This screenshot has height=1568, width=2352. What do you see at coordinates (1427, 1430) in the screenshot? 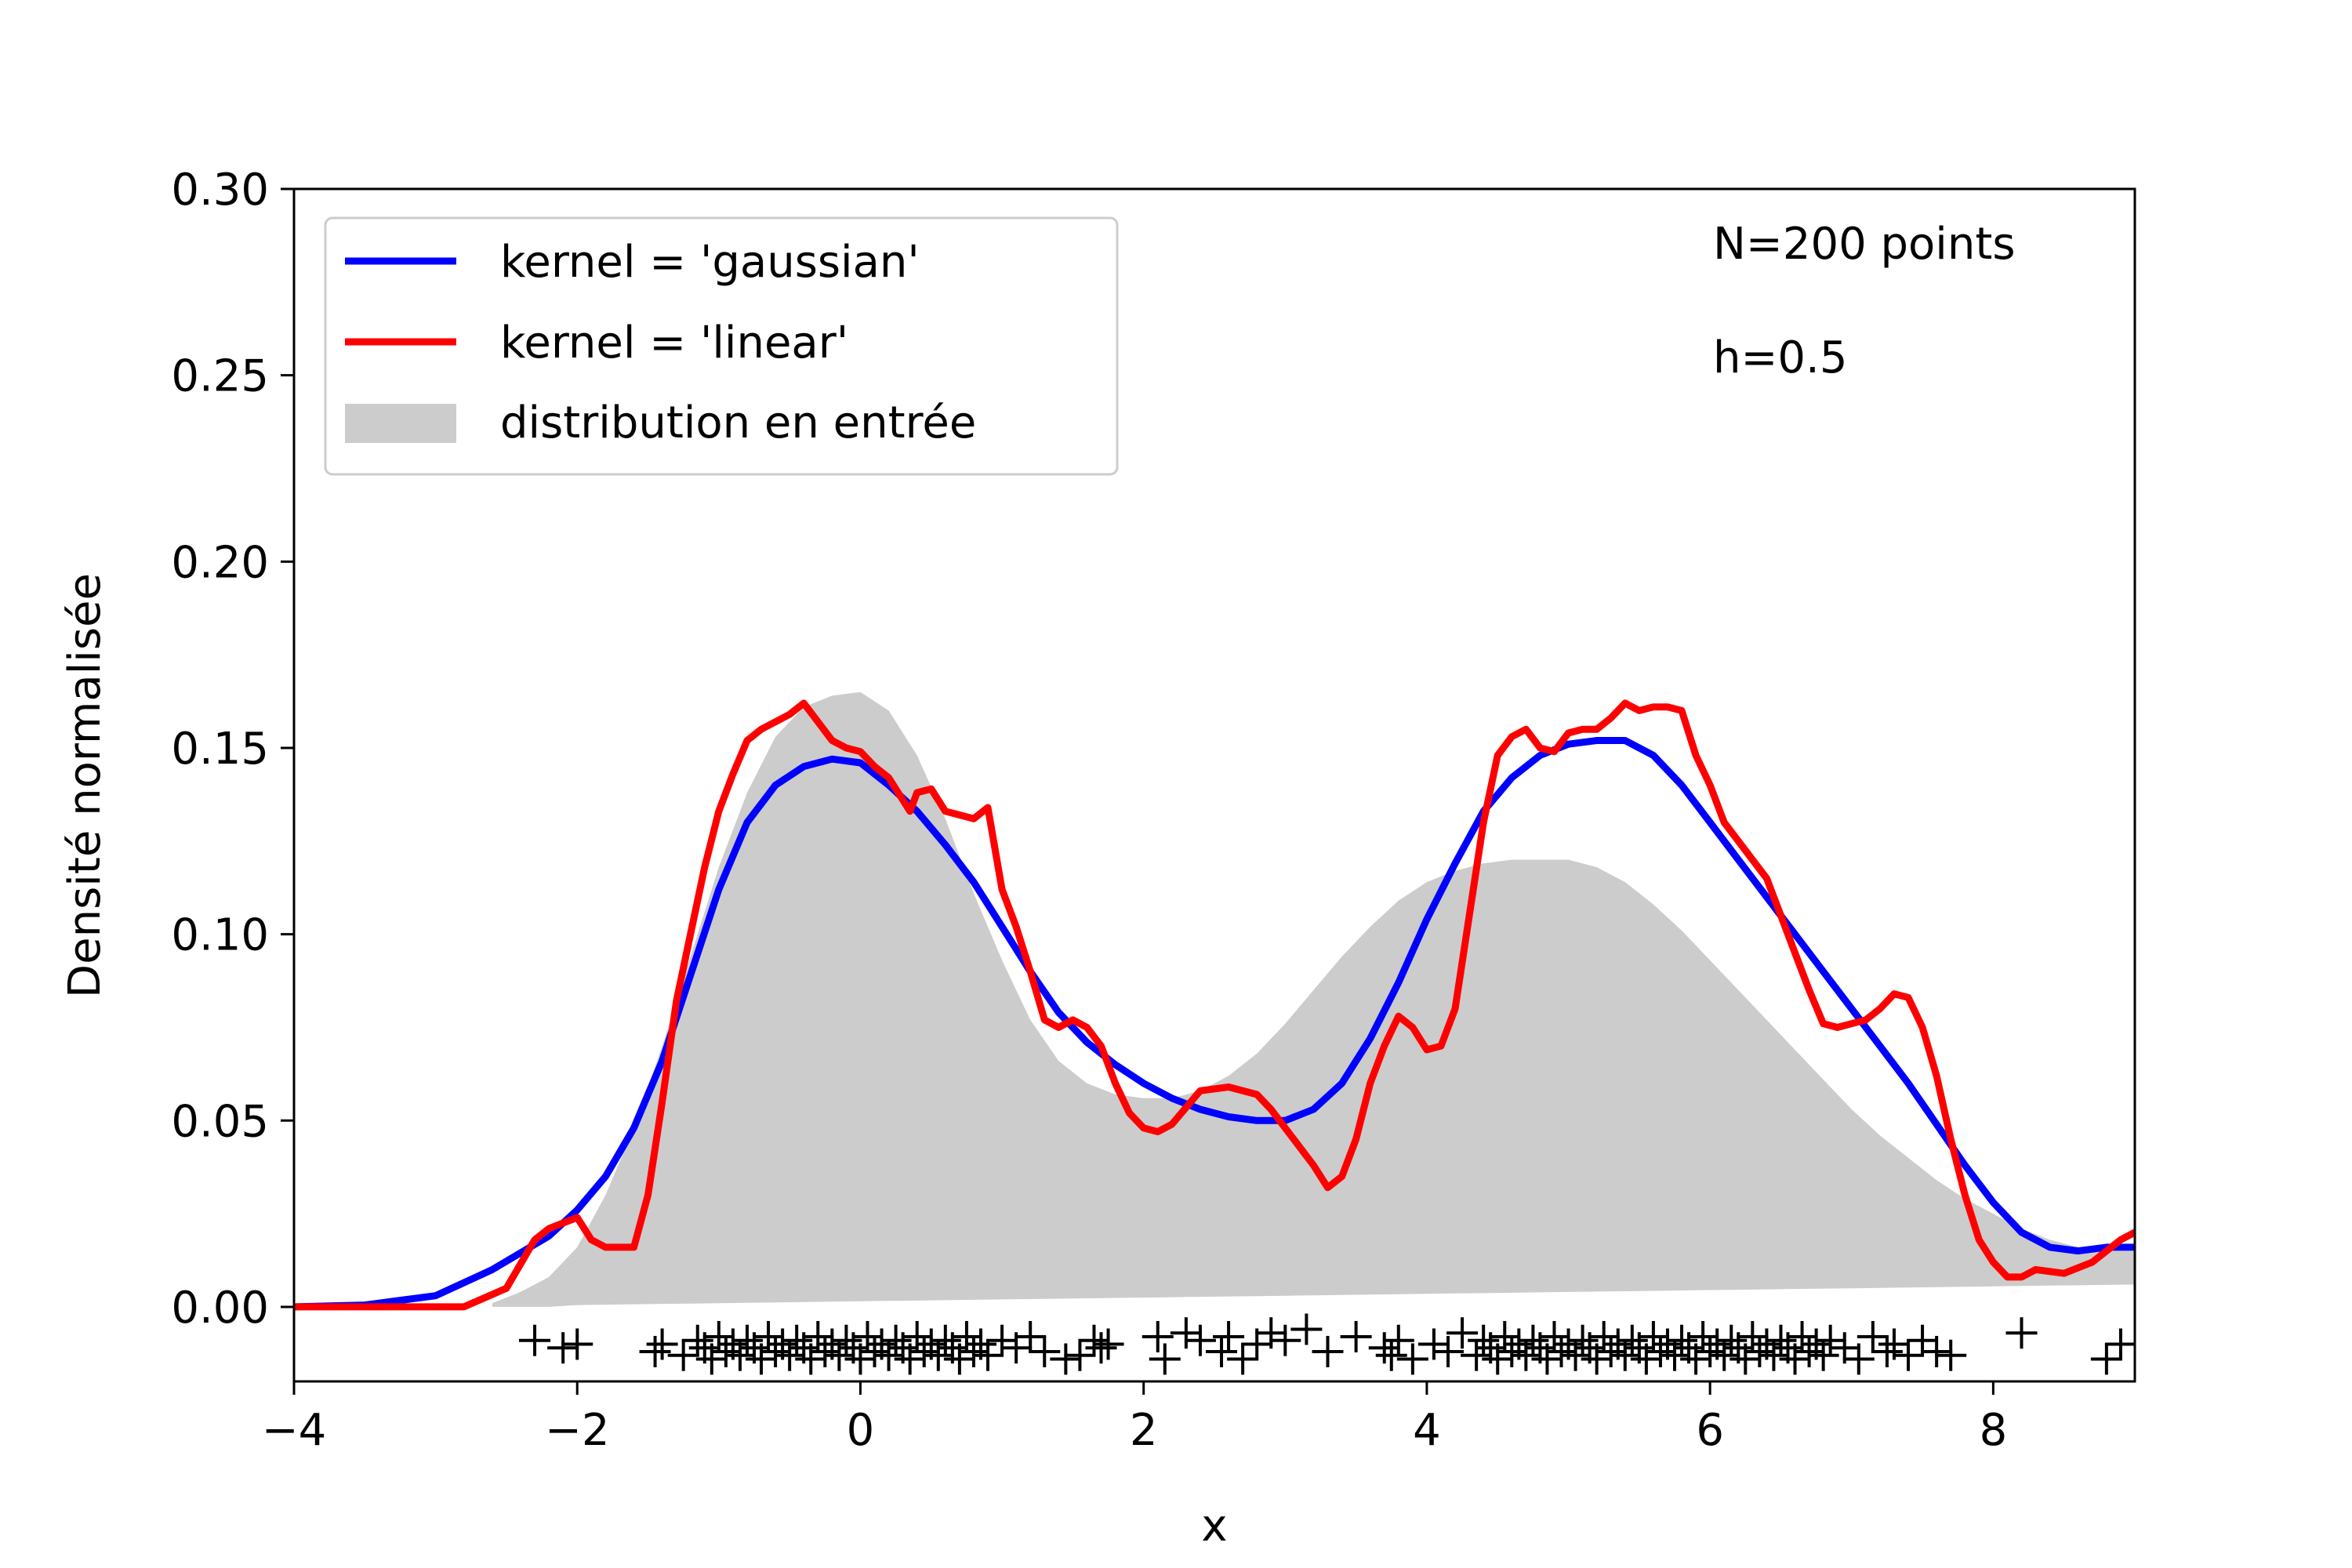
I see `x-tick-label: 4` at bounding box center [1427, 1430].